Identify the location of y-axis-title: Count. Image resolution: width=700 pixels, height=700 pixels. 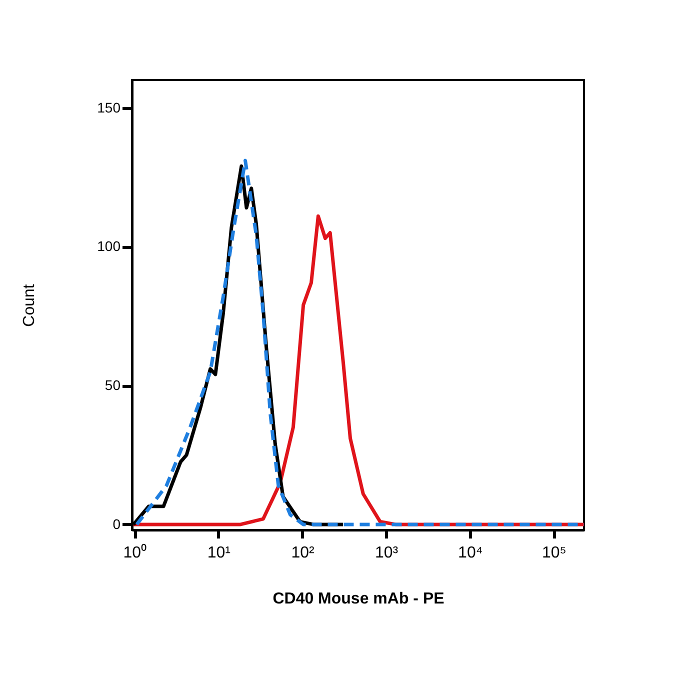
(29, 305).